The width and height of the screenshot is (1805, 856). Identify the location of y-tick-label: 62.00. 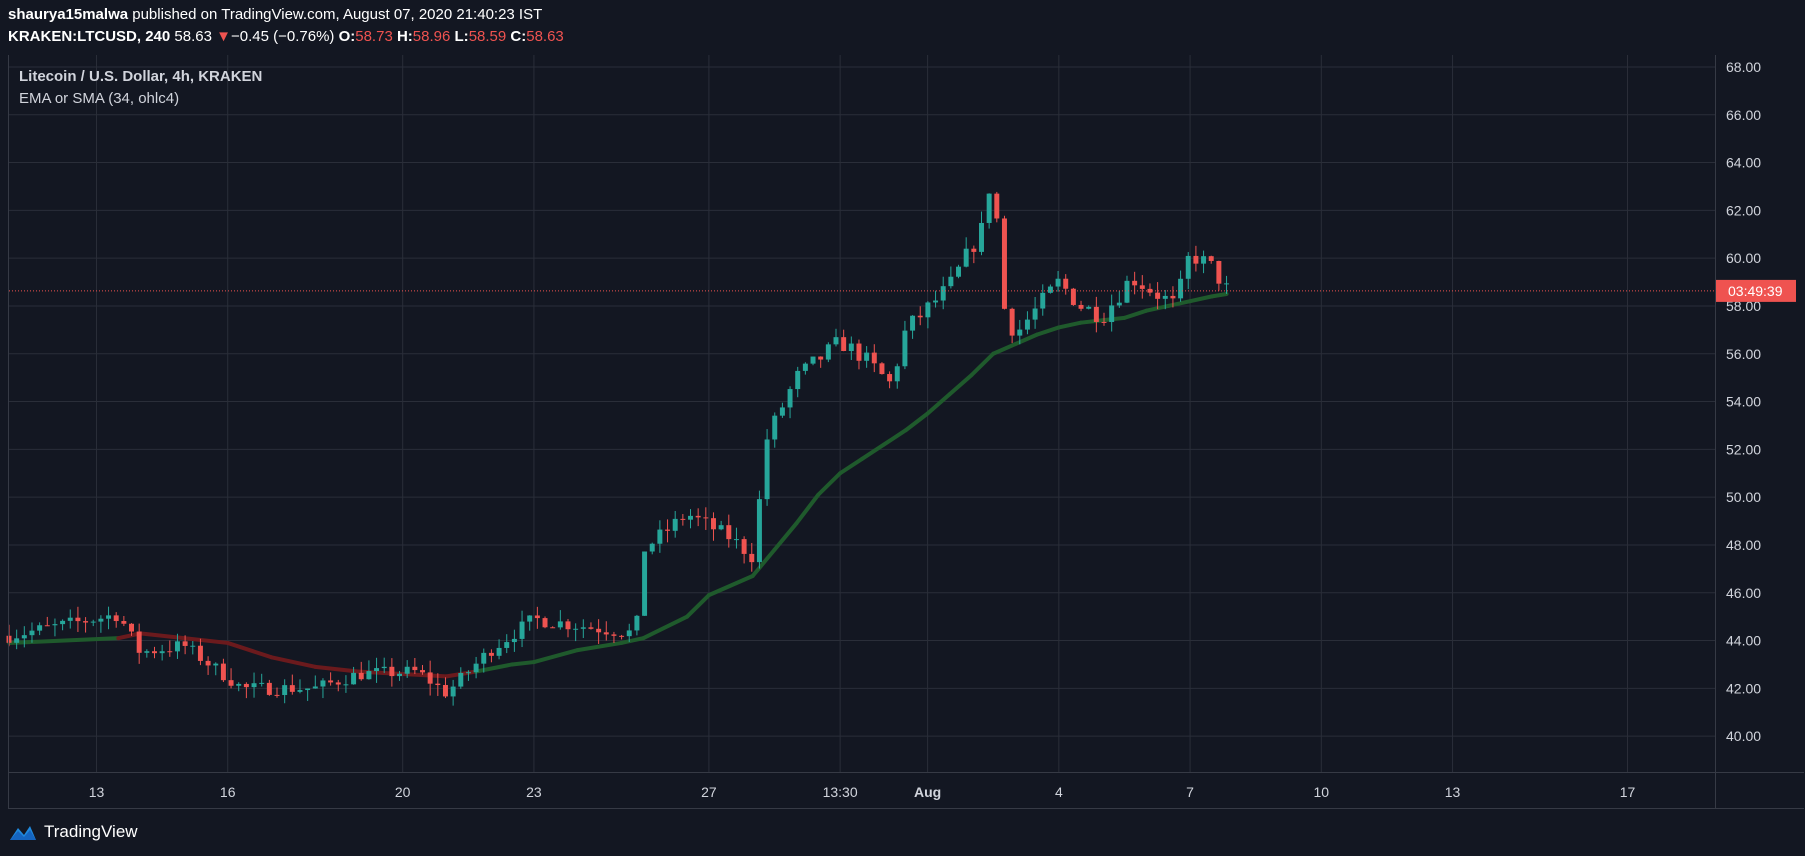
(1743, 210).